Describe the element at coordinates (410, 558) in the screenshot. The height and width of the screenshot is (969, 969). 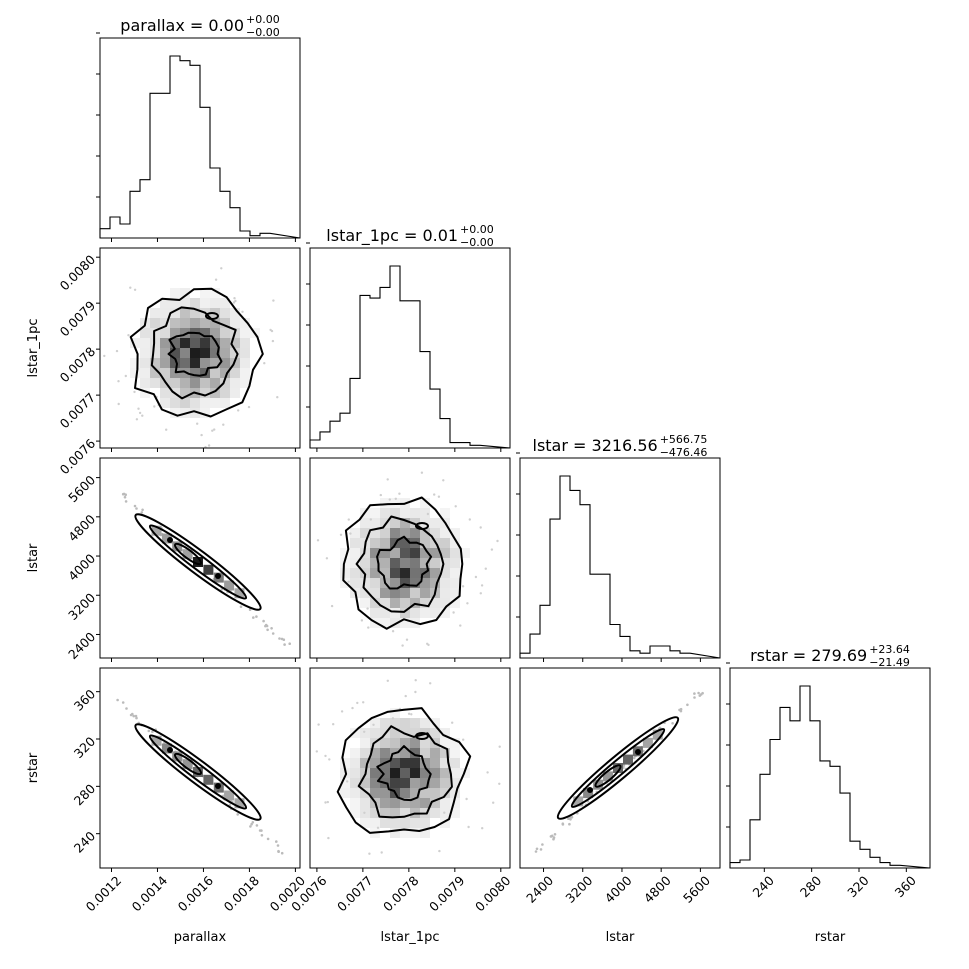
I see `panel-frame` at that location.